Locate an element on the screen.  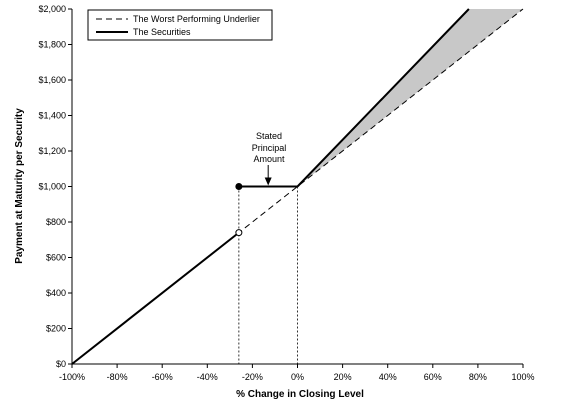
y-tick-label: $200 is located at coordinates (56, 329).